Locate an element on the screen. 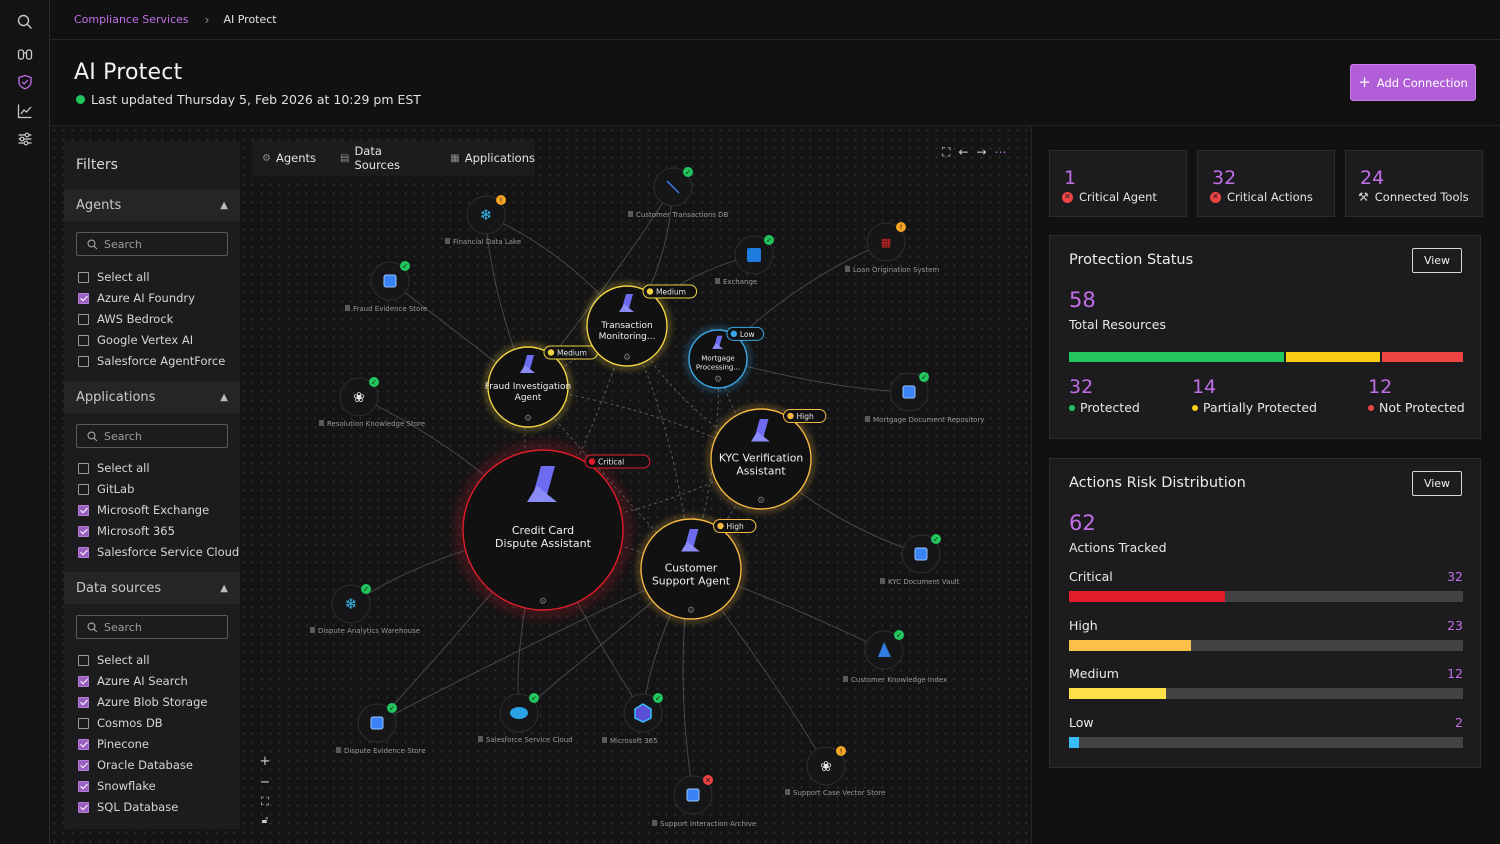  zoom-in-icon: + is located at coordinates (265, 761).